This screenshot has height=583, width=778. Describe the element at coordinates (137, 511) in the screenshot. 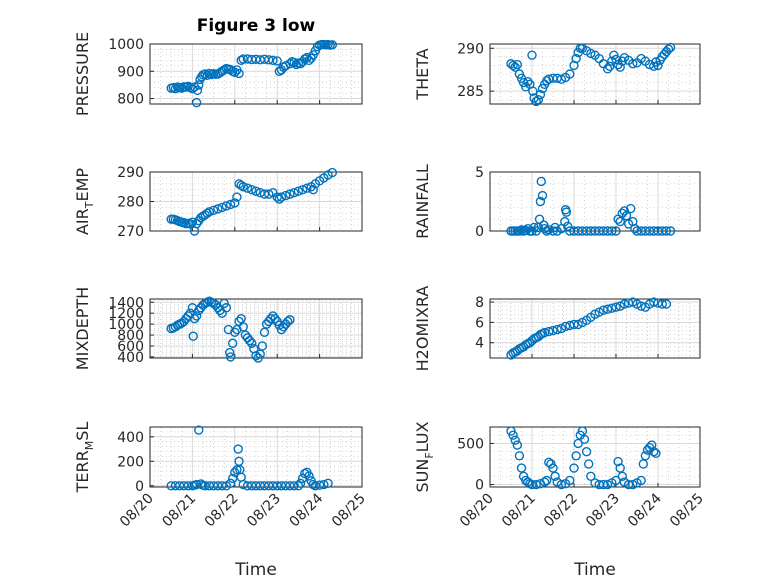

I see `x-tick-label: 08/20` at that location.